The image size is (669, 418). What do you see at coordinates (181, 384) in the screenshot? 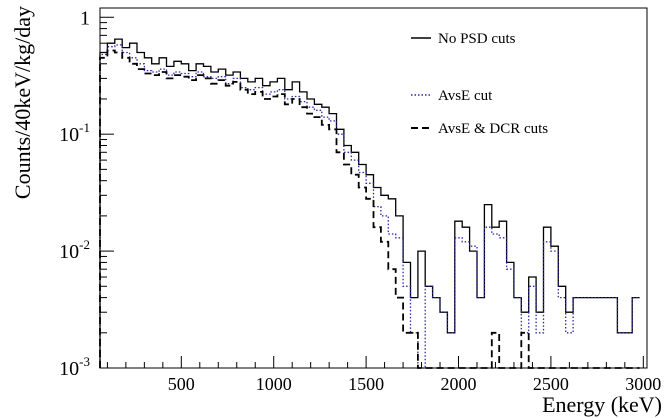
I see `x-tick-label: 500` at bounding box center [181, 384].